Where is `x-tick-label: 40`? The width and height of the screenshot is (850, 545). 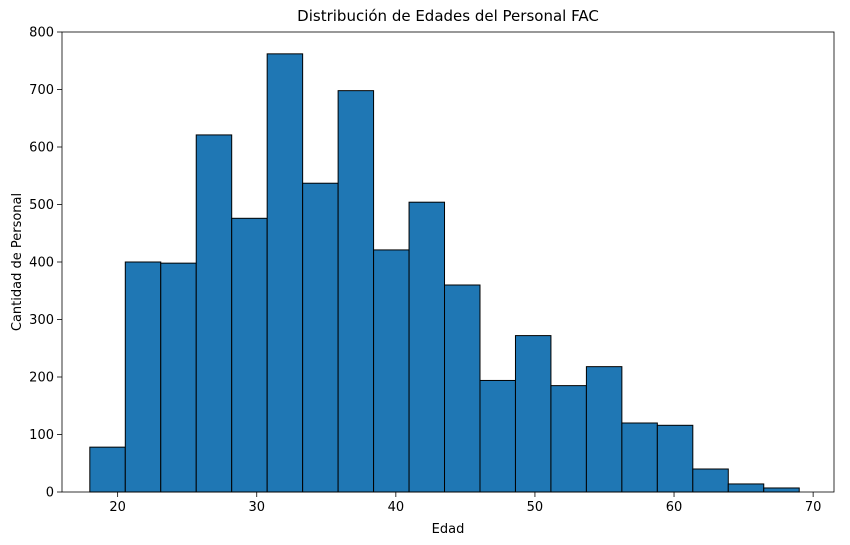 x-tick-label: 40 is located at coordinates (396, 507).